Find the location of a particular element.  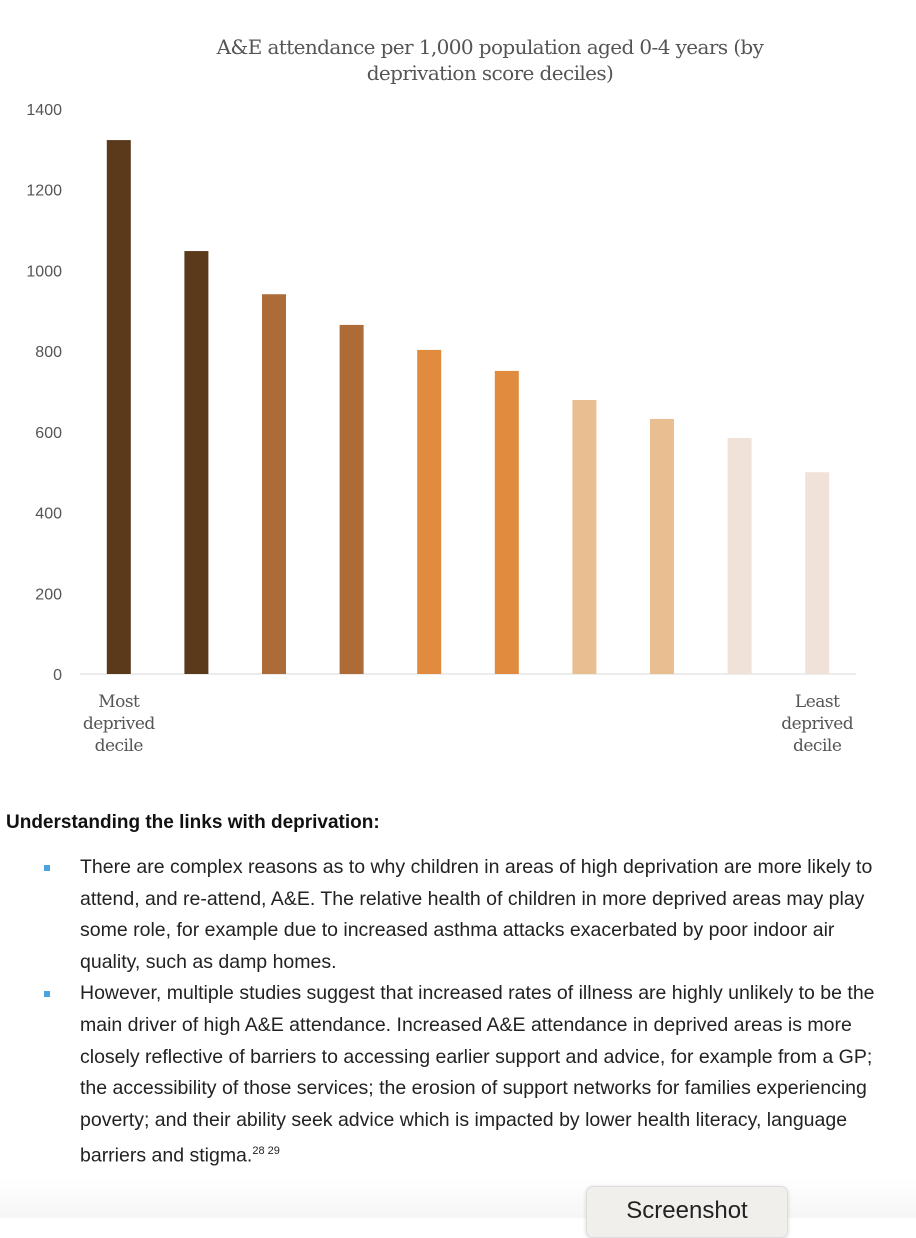

x-tick-label-least-deprived: Least is located at coordinates (817, 702).